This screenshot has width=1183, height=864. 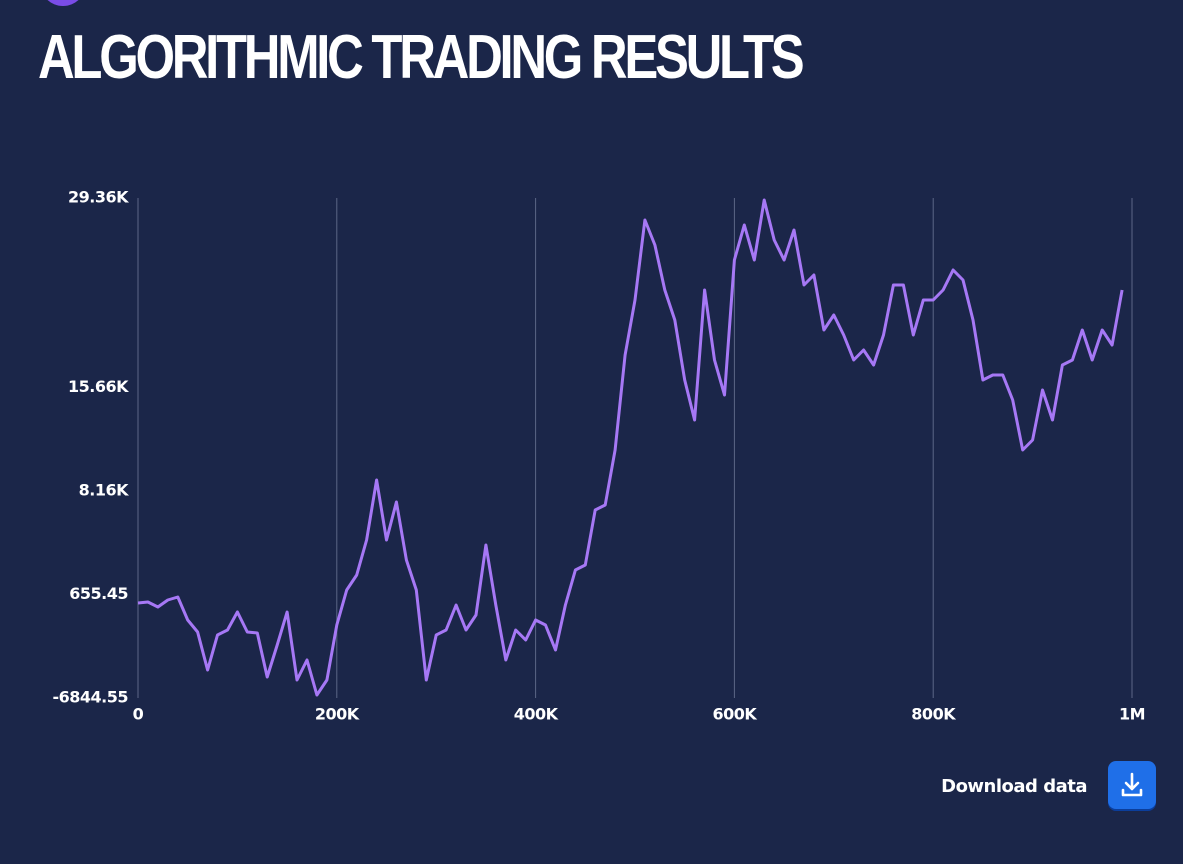 What do you see at coordinates (138, 714) in the screenshot?
I see `x-tick-label: 0` at bounding box center [138, 714].